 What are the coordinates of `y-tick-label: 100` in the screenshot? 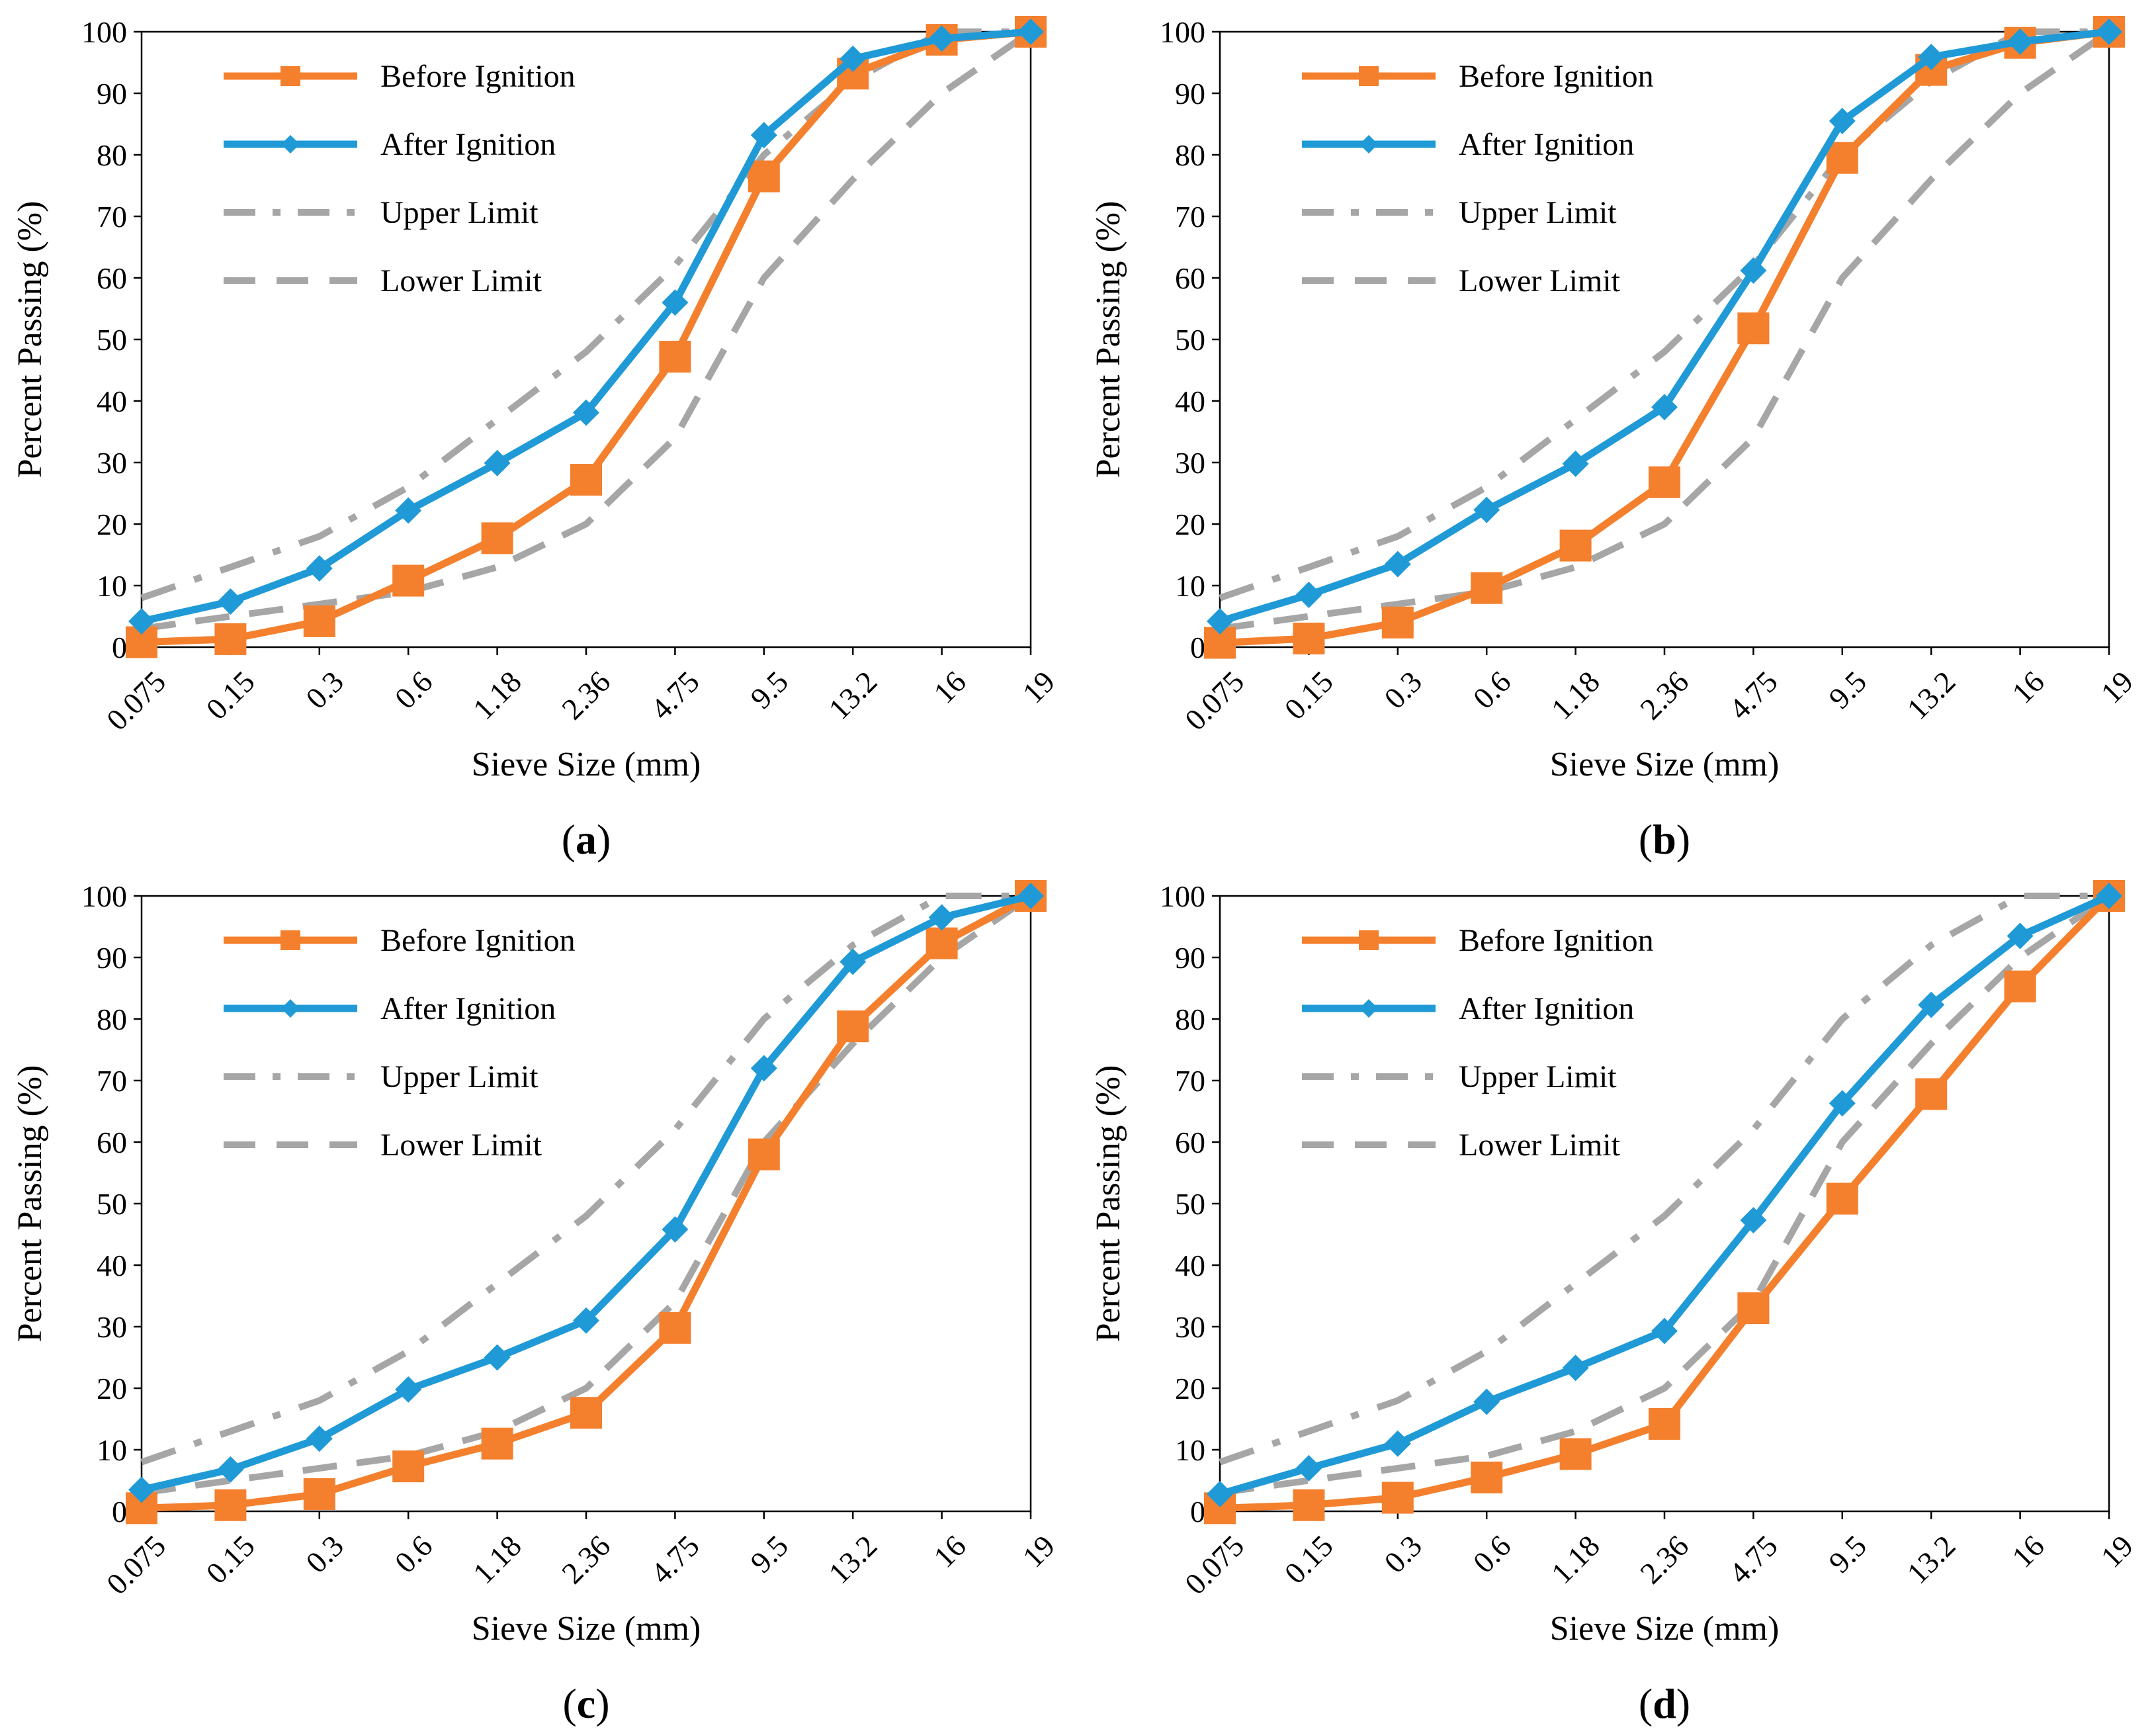 It's located at (1182, 896).